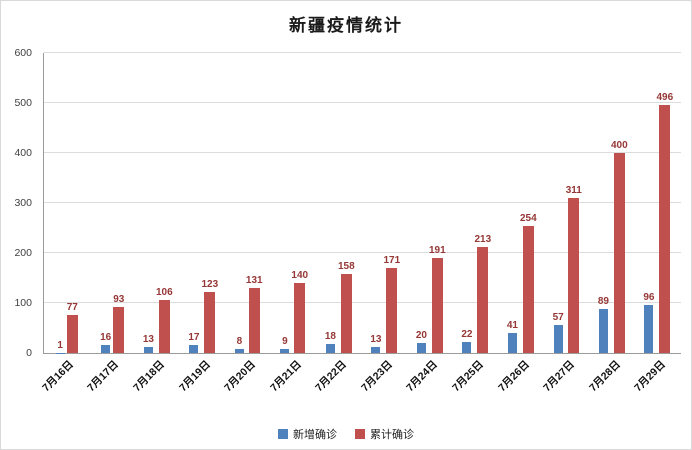  Describe the element at coordinates (467, 334) in the screenshot. I see `bar-value-label: 22` at that location.